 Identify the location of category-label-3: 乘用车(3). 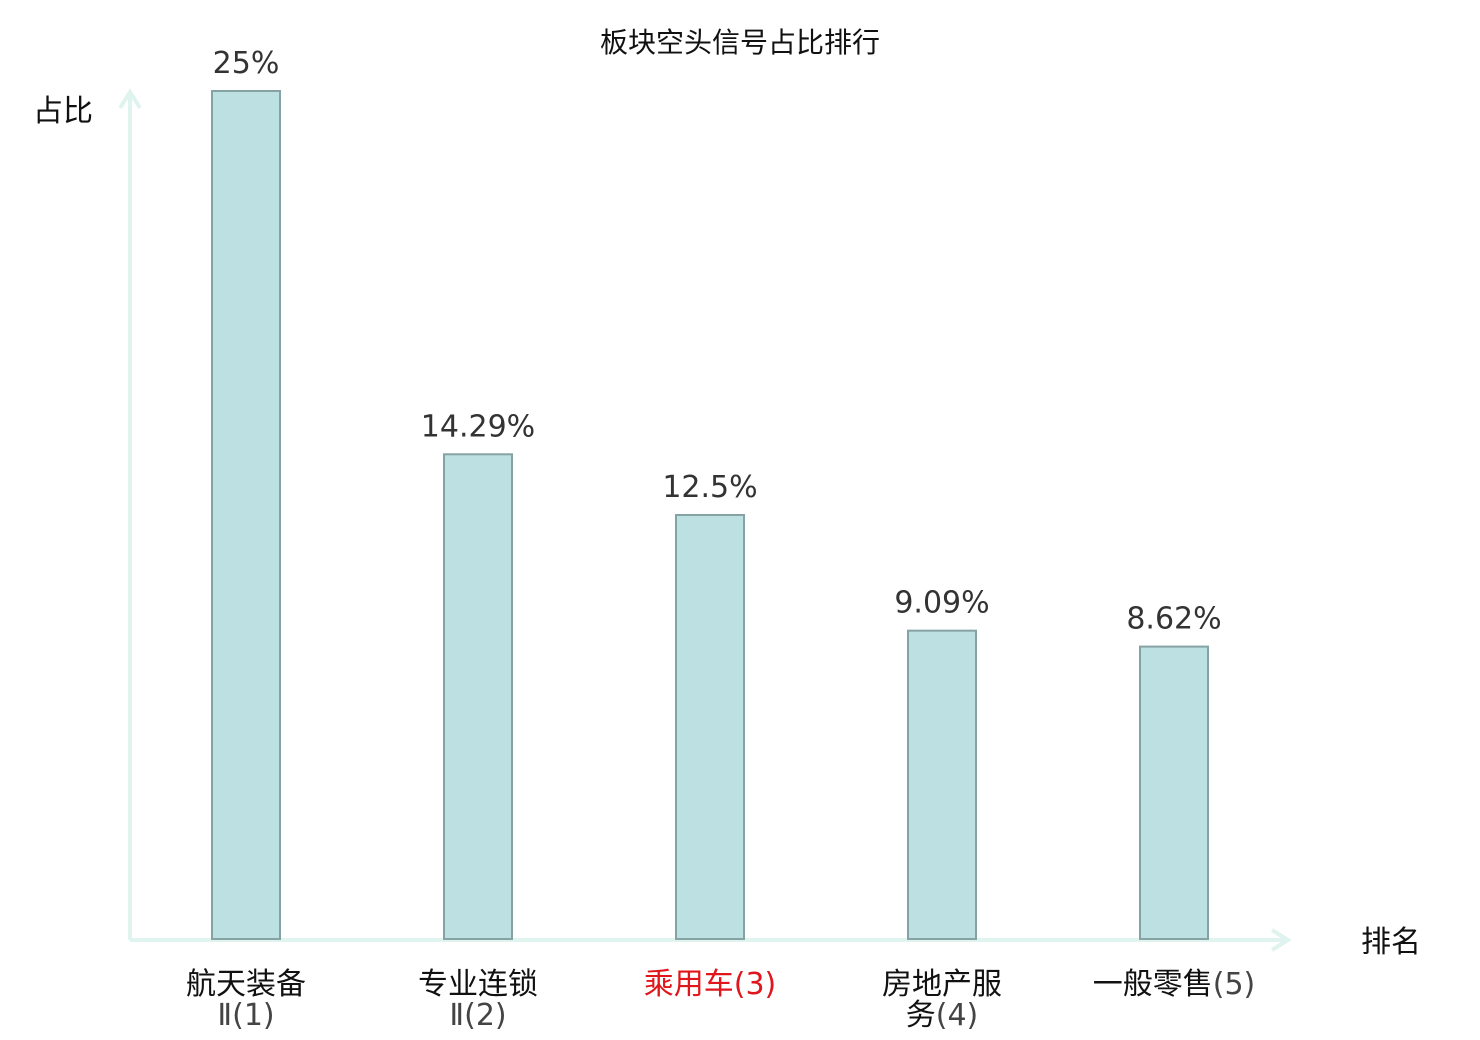
(710, 984).